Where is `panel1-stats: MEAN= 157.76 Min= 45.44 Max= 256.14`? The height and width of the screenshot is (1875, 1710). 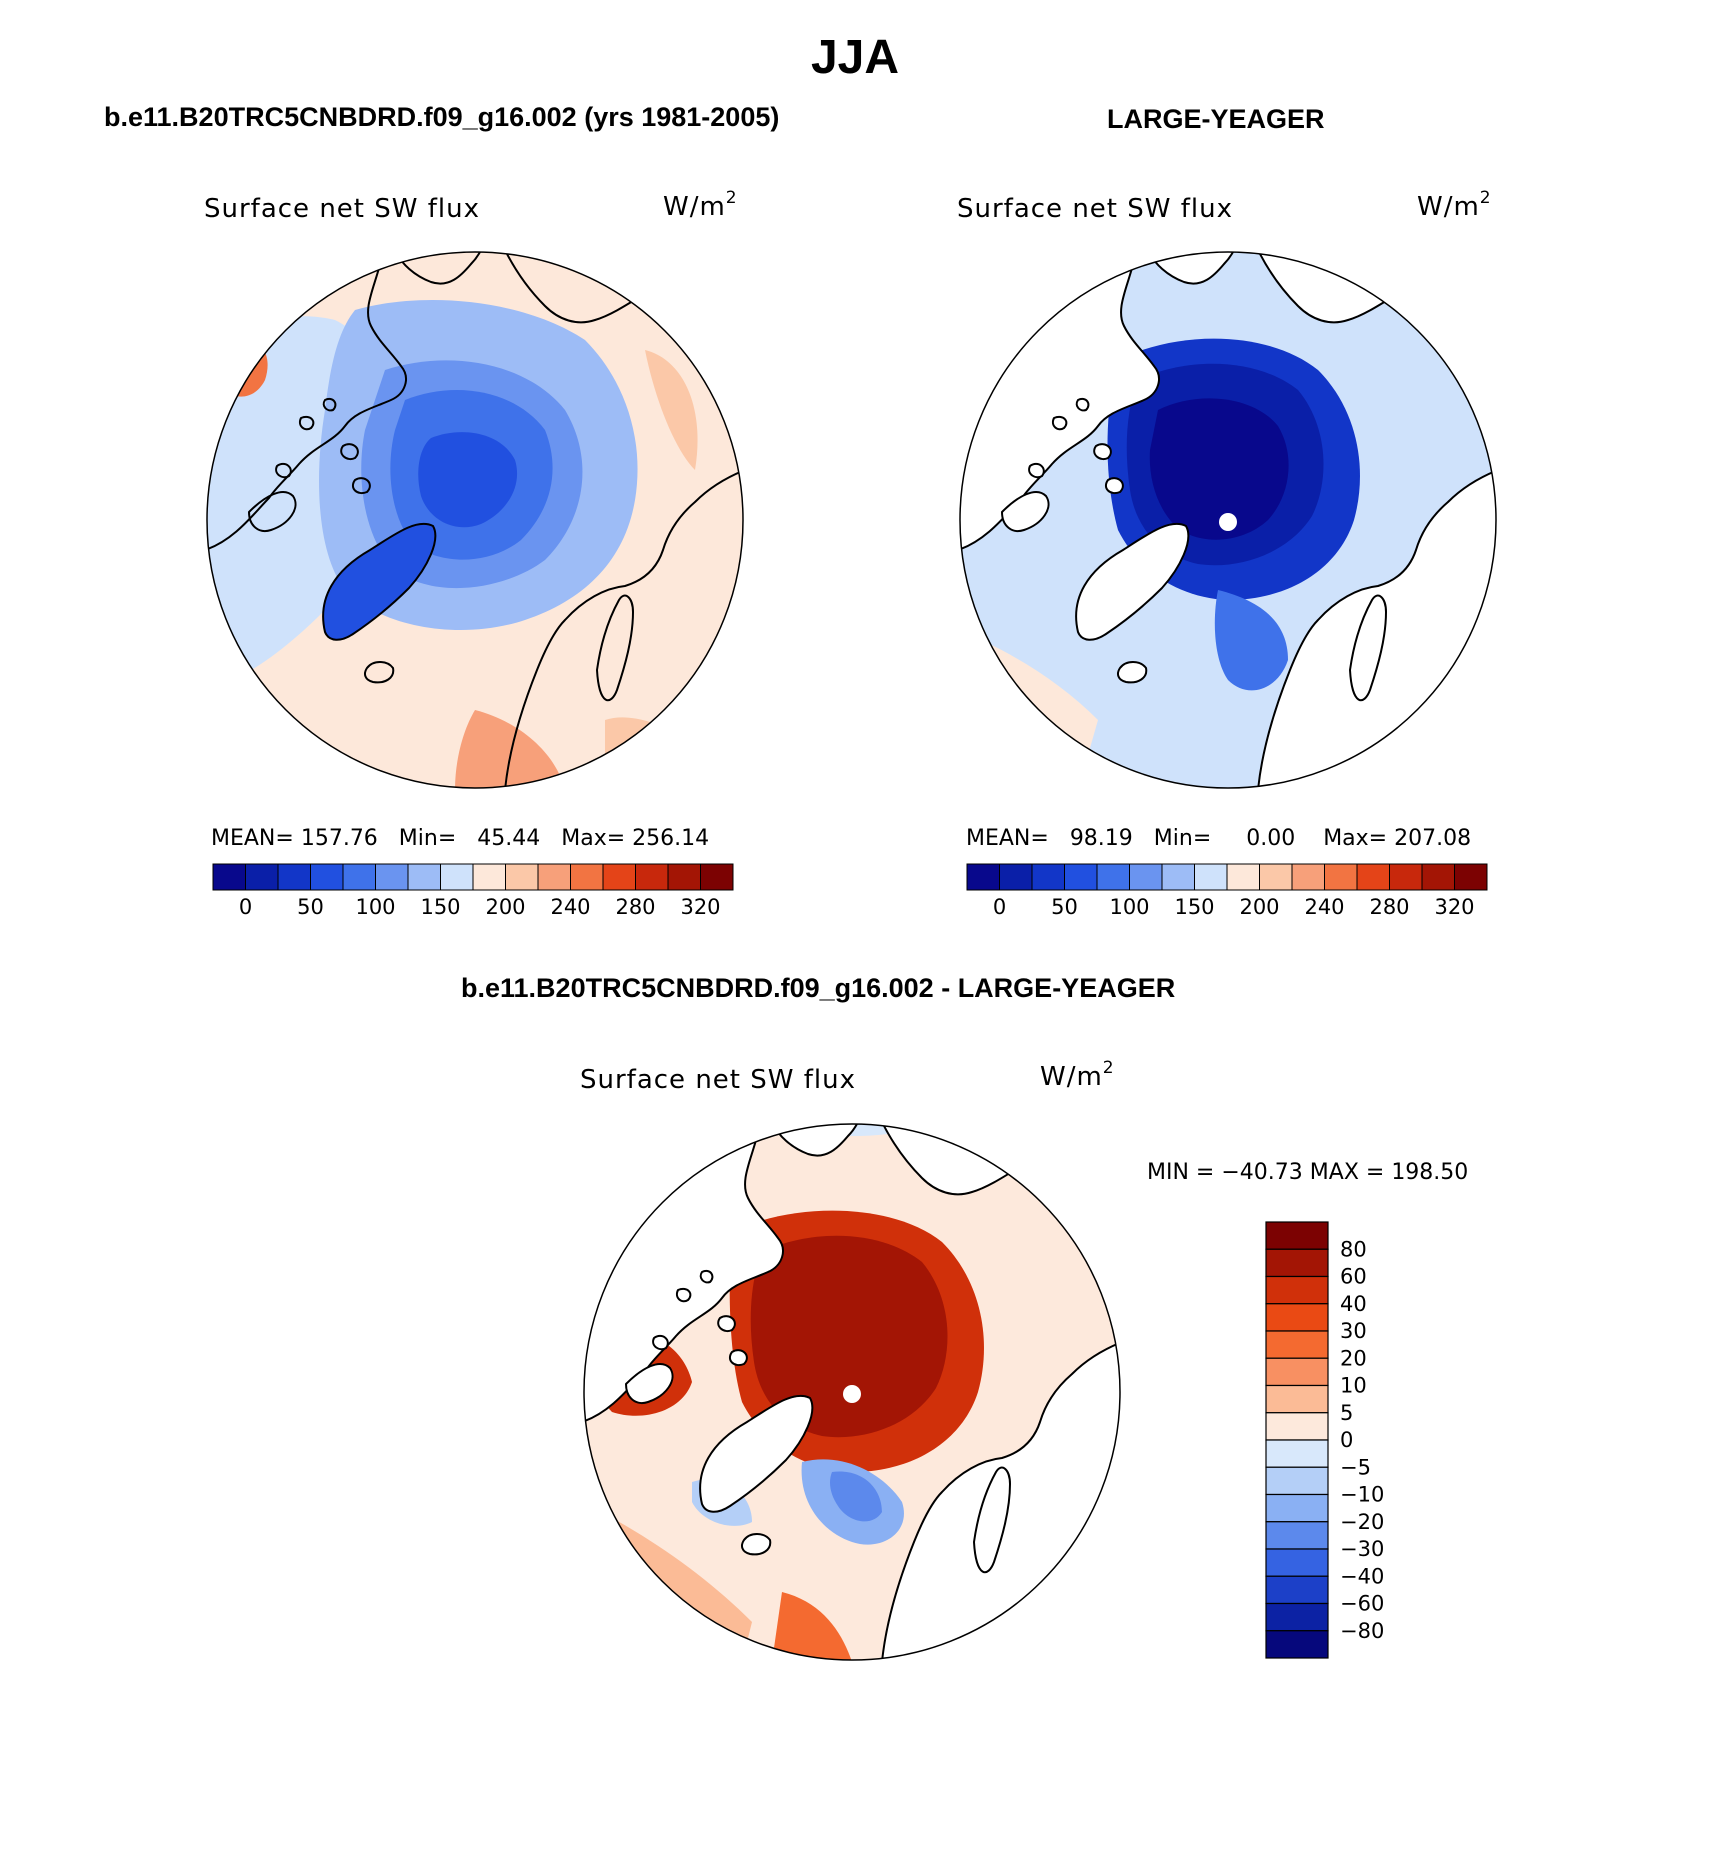
panel1-stats: MEAN= 157.76 Min= 45.44 Max= 256.14 is located at coordinates (460, 838).